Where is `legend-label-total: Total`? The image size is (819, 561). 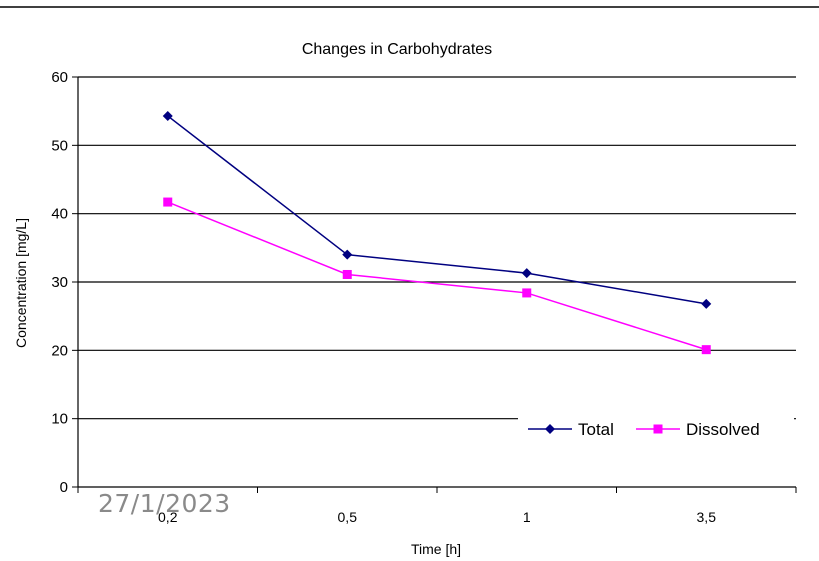 legend-label-total: Total is located at coordinates (596, 429).